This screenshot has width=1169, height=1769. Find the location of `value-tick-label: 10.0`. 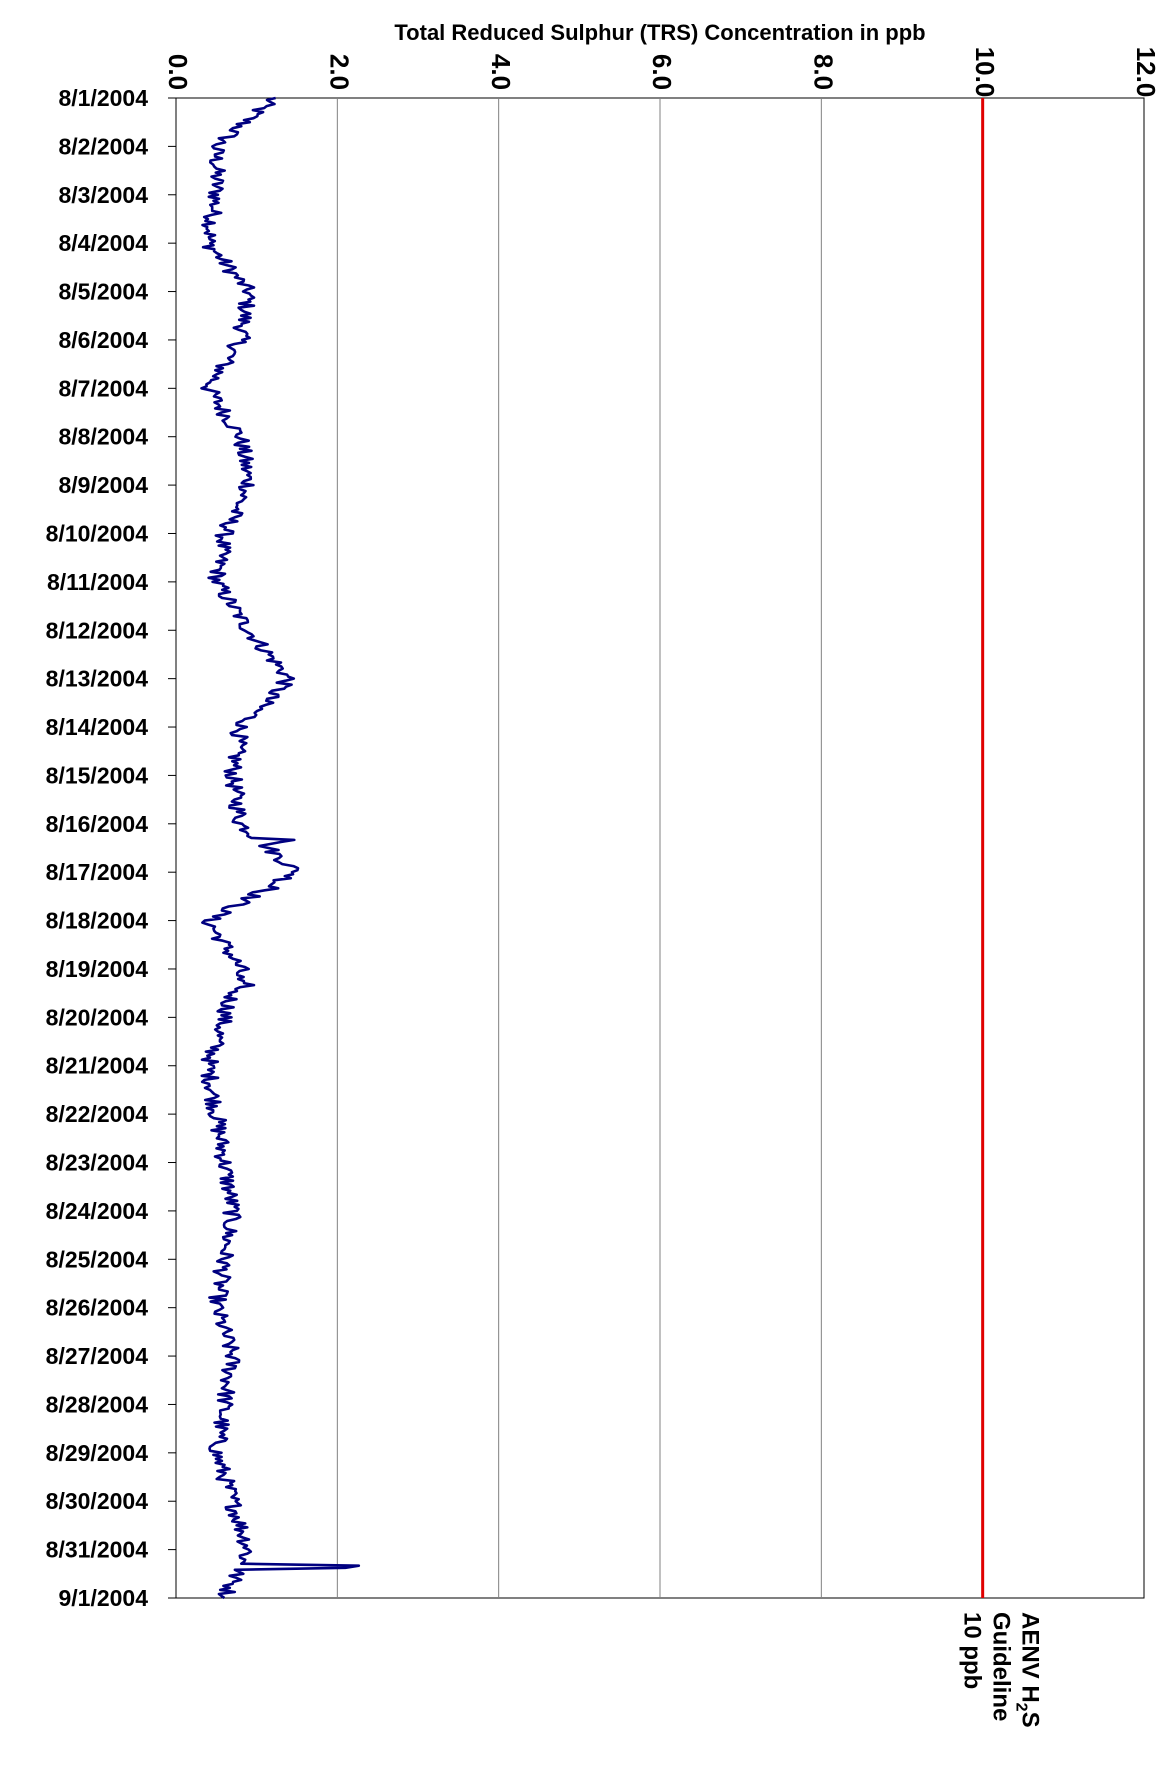

value-tick-label: 10.0 is located at coordinates (985, 72).